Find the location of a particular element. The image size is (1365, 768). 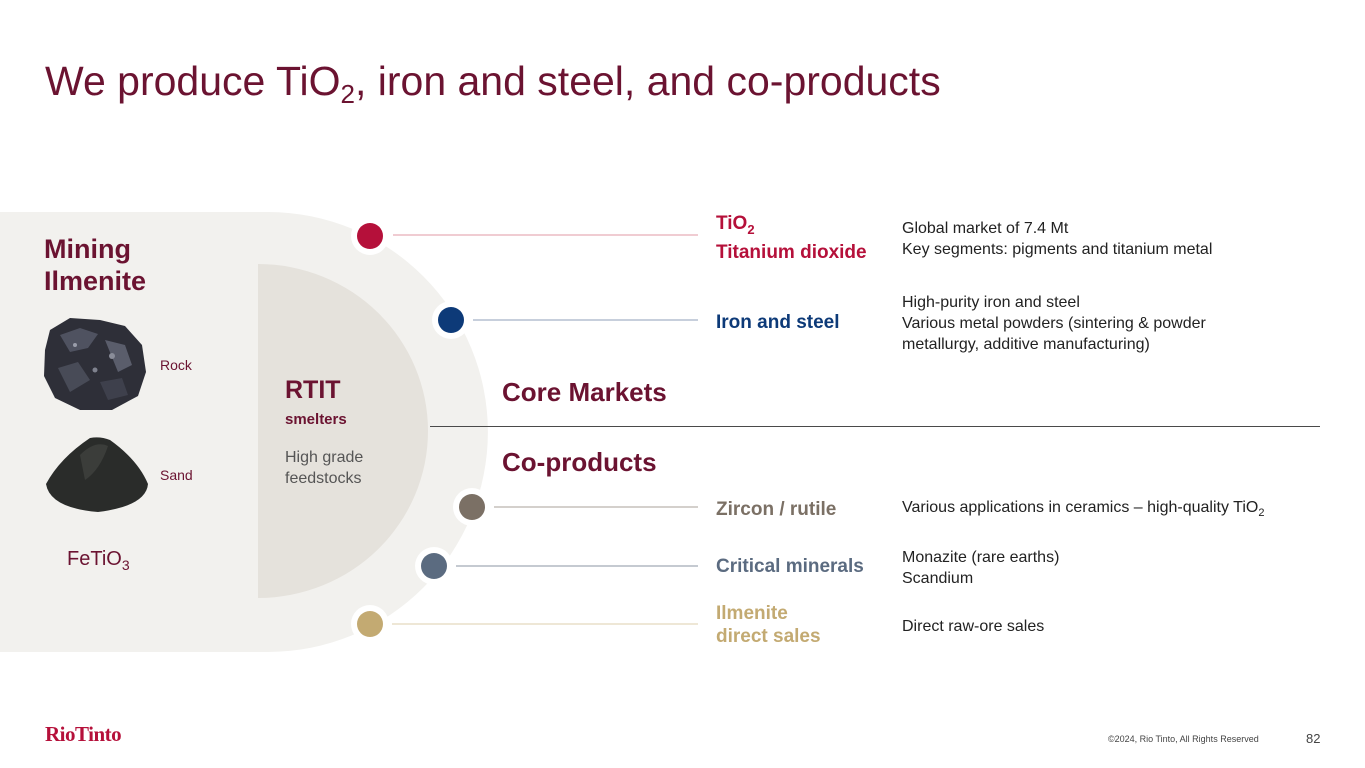

critical-dot is located at coordinates (434, 566).